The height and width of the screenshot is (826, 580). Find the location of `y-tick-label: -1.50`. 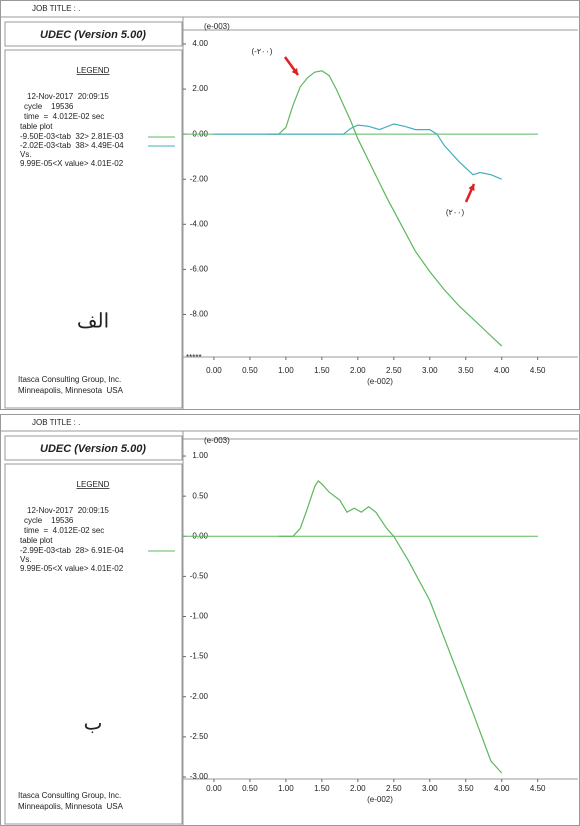

y-tick-label: -1.50 is located at coordinates (199, 656).